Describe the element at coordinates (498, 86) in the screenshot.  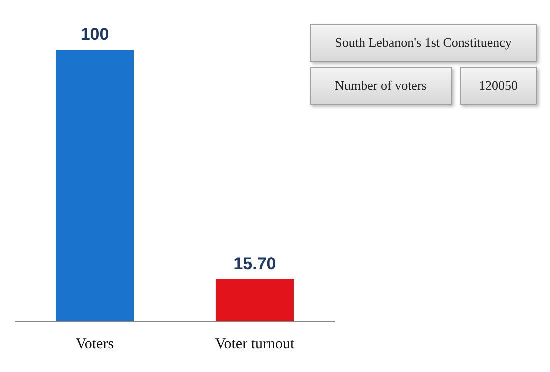
I see `text-box: 120050` at that location.